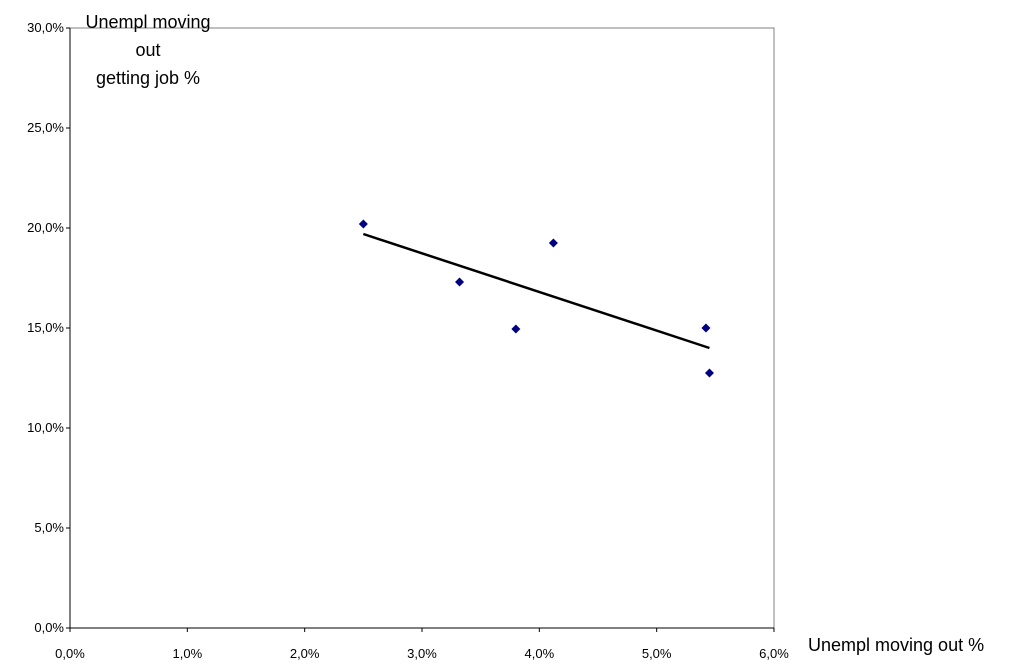  I want to click on y-tick-label: 25,0%, so click(45, 127).